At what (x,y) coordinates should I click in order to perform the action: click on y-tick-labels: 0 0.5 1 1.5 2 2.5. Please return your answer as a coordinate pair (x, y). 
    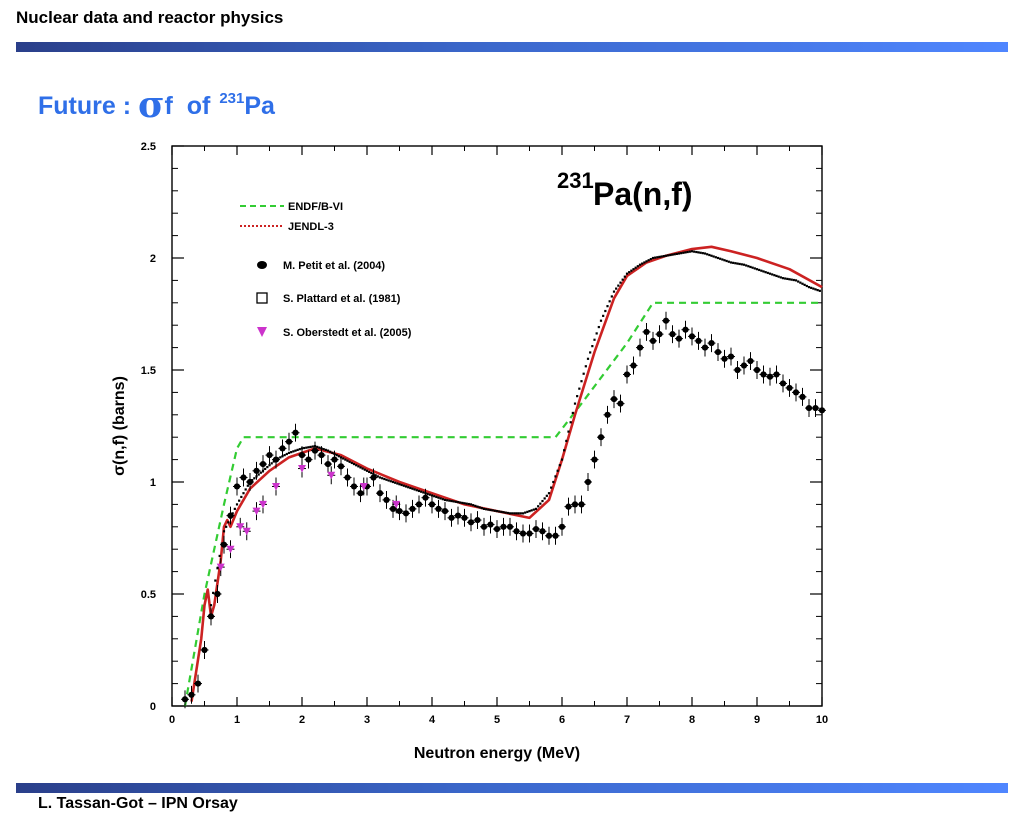
    Looking at the image, I should click on (148, 427).